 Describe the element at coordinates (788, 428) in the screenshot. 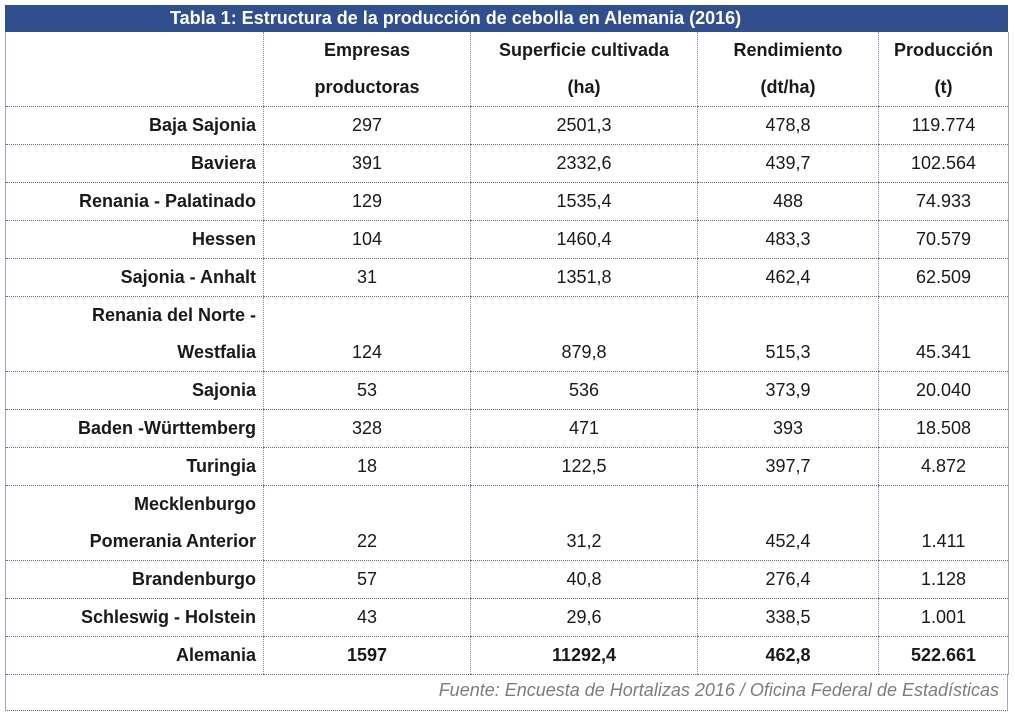

I see `rendimiento-cell: 393` at that location.